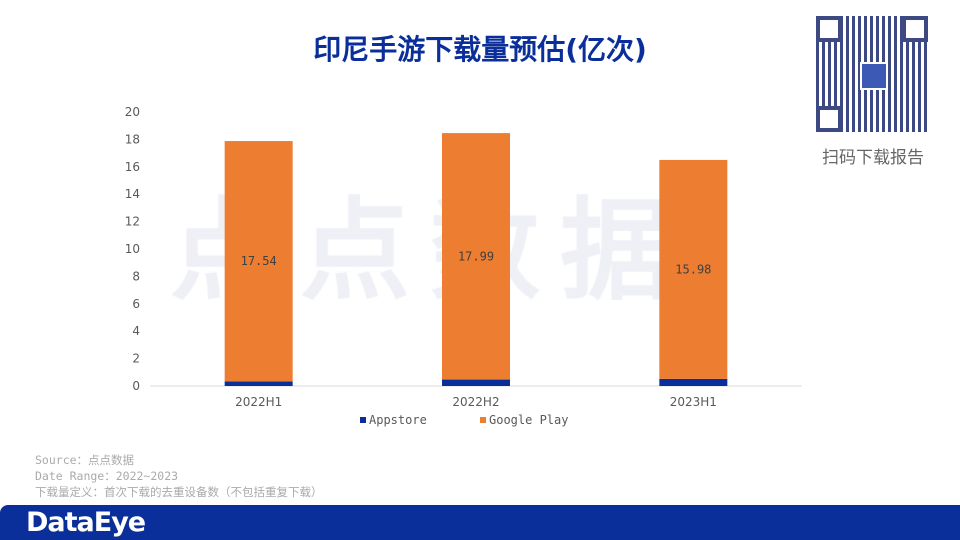 The height and width of the screenshot is (540, 960). What do you see at coordinates (480, 49) in the screenshot?
I see `chart-title: 印尼手游下载量预估(亿次)` at bounding box center [480, 49].